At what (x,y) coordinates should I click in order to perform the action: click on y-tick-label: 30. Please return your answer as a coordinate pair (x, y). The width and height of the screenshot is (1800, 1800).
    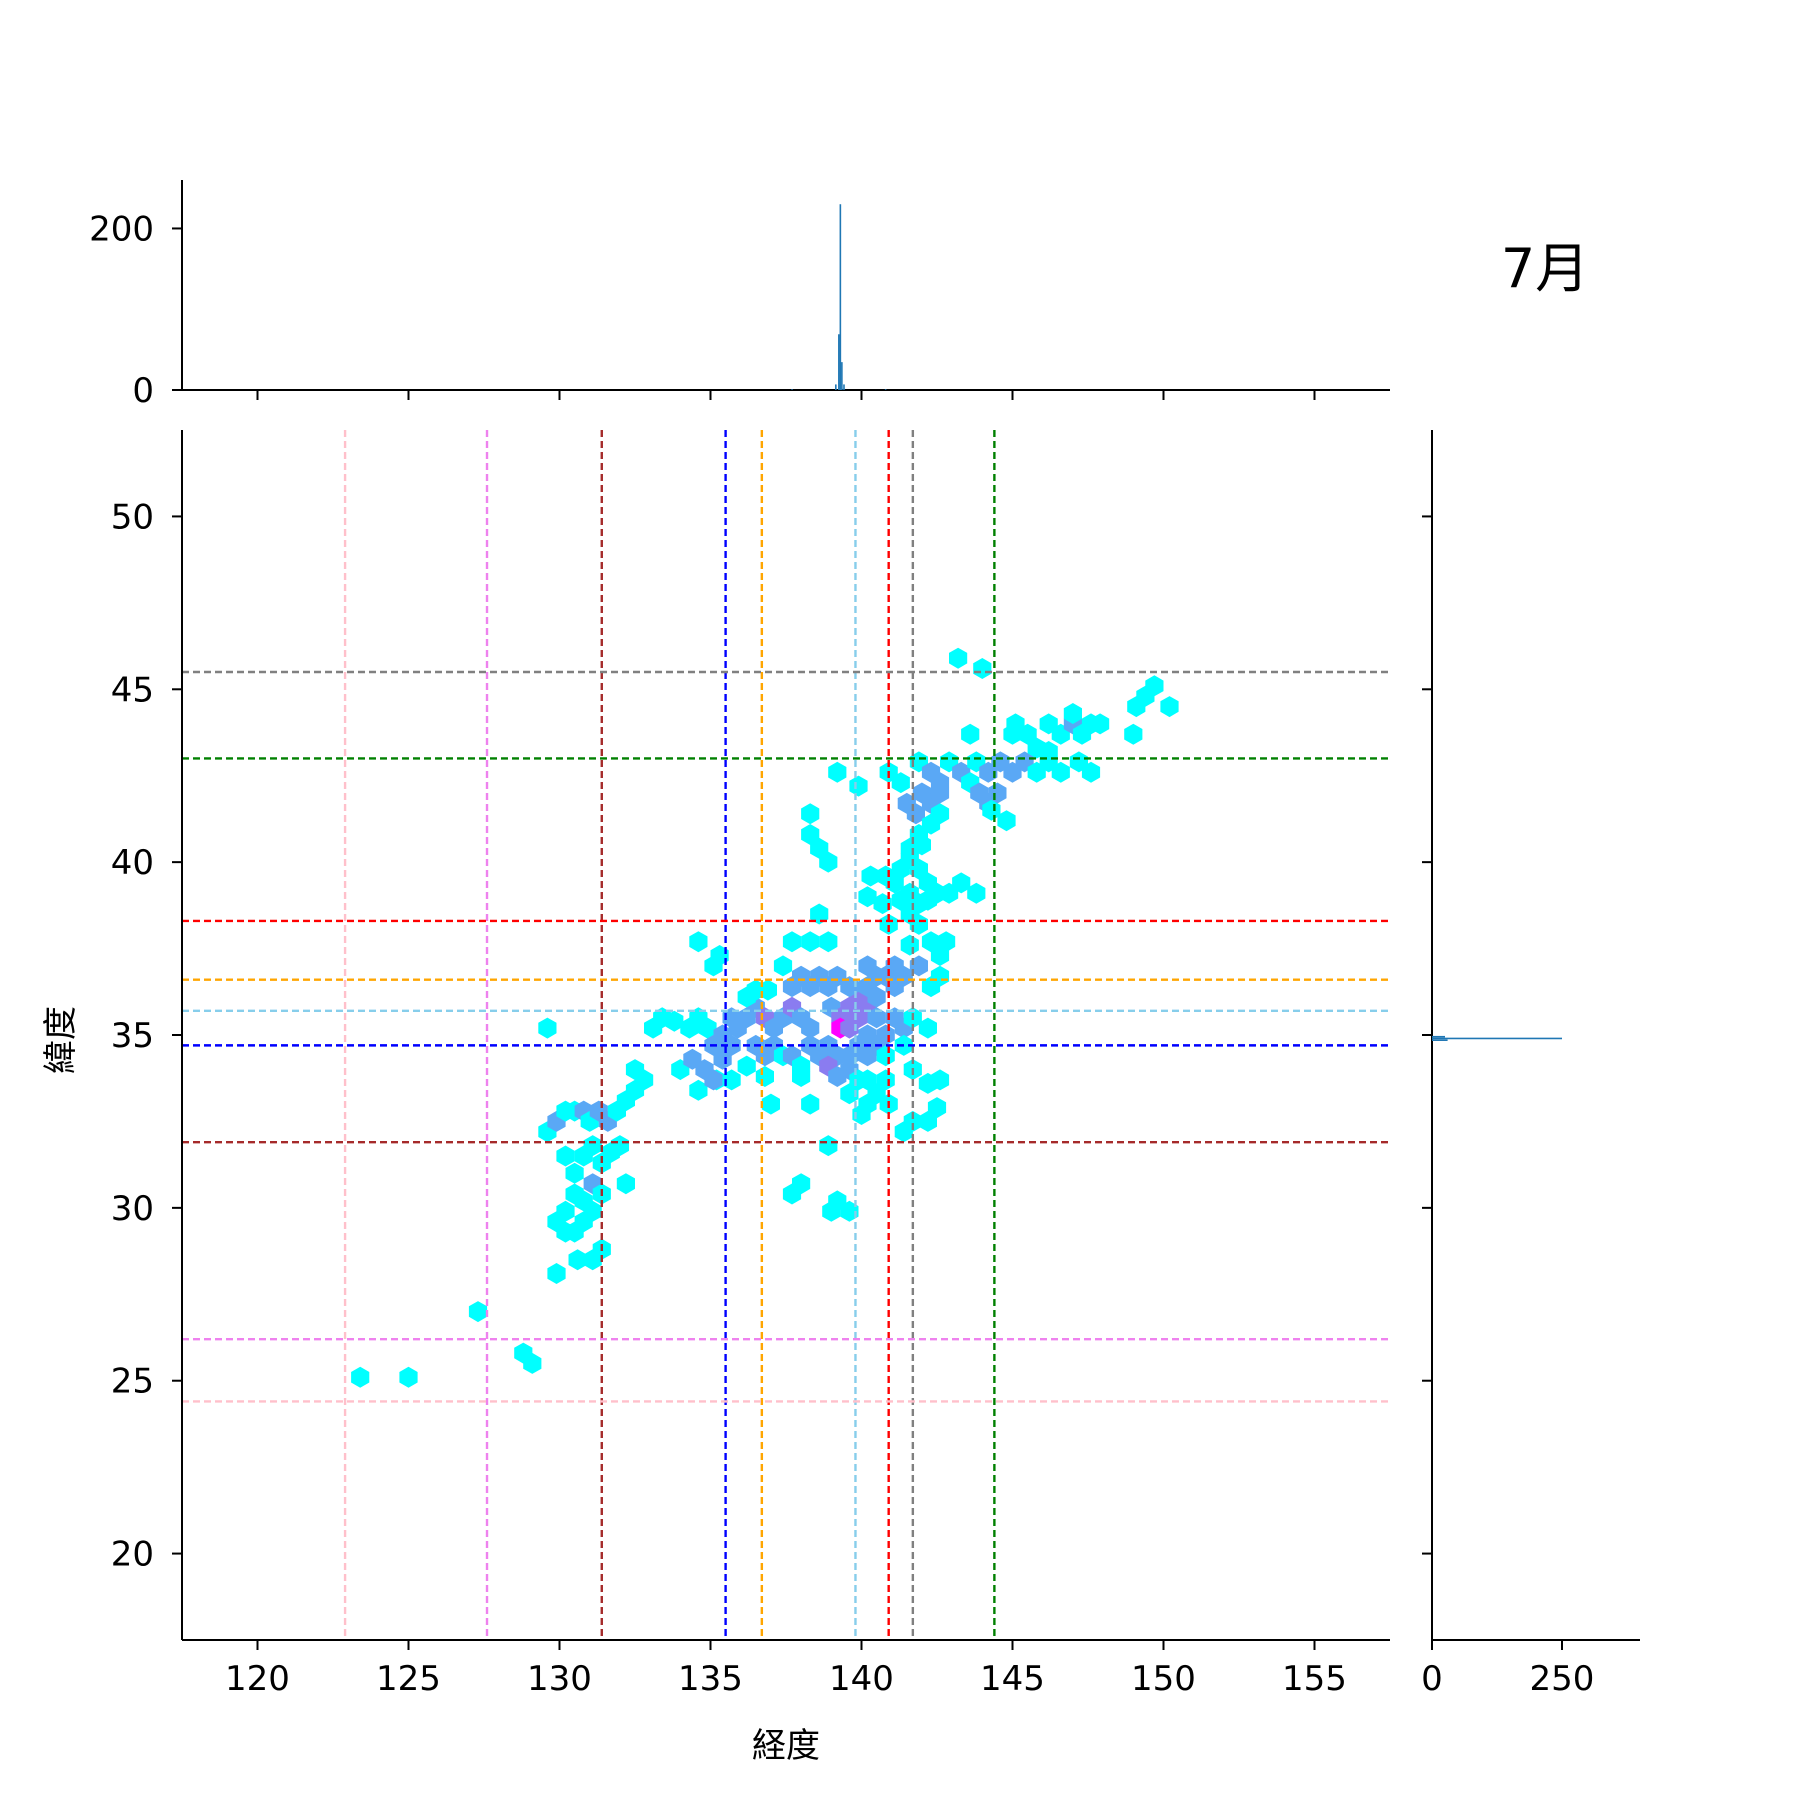
    Looking at the image, I should click on (132, 1209).